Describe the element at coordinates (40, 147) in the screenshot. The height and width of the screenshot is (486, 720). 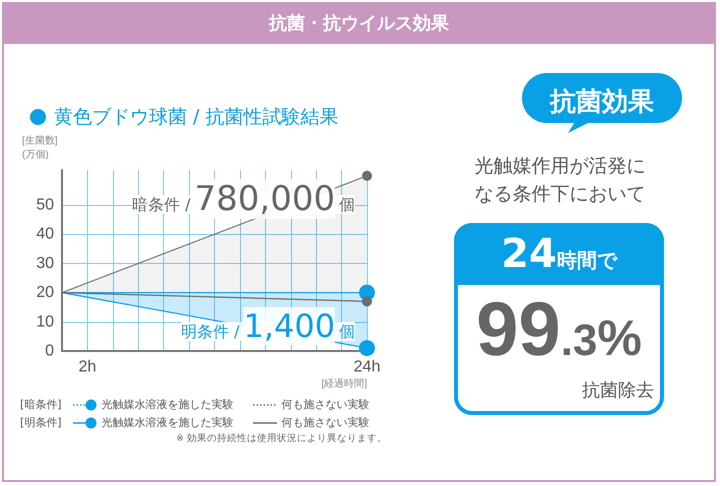
I see `y-axis-title: [生菌数] (万個)` at that location.